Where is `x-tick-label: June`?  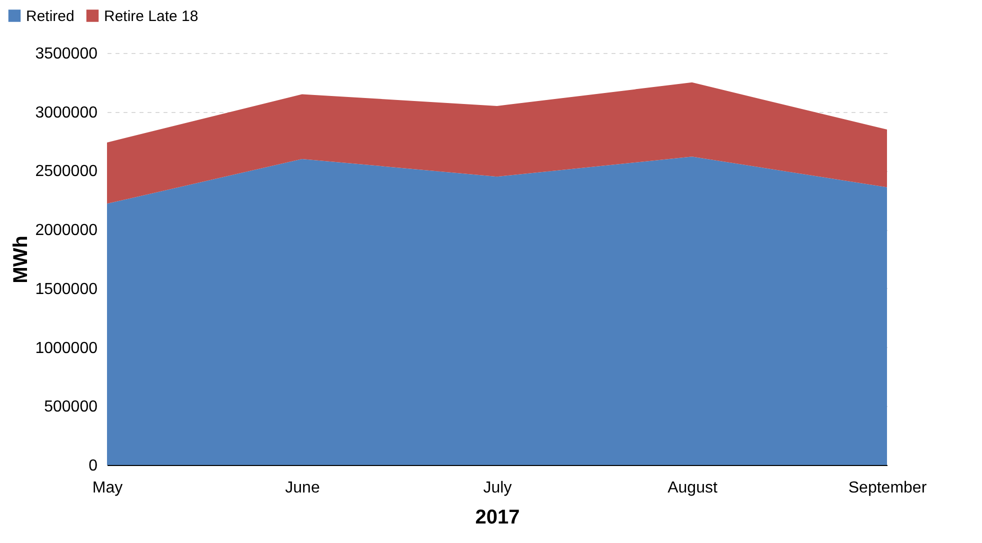
x-tick-label: June is located at coordinates (302, 488).